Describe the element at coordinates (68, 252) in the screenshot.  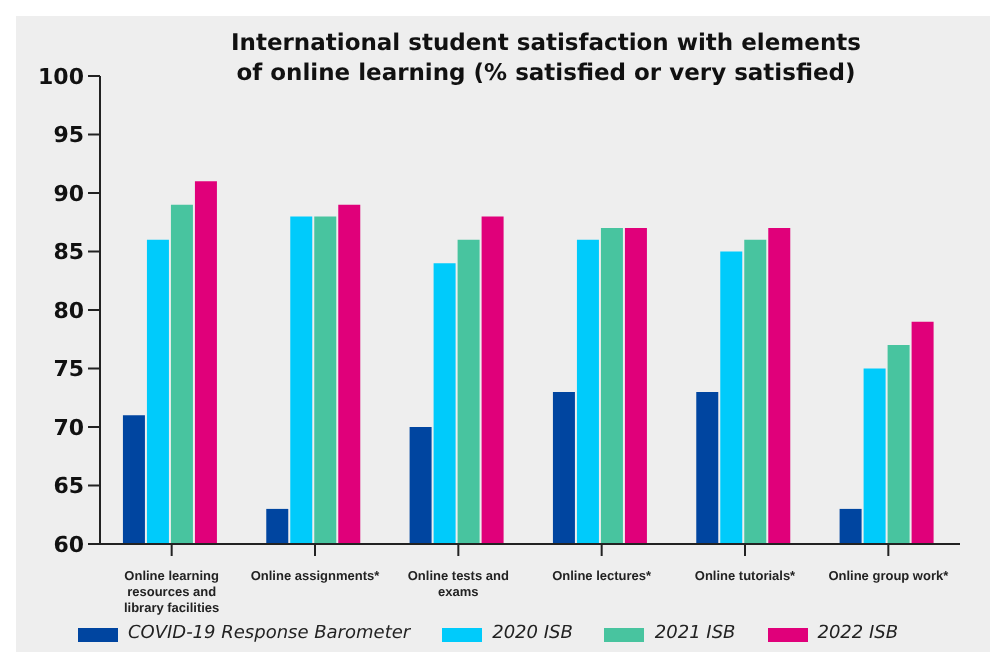
I see `y-tick-label: 85` at that location.